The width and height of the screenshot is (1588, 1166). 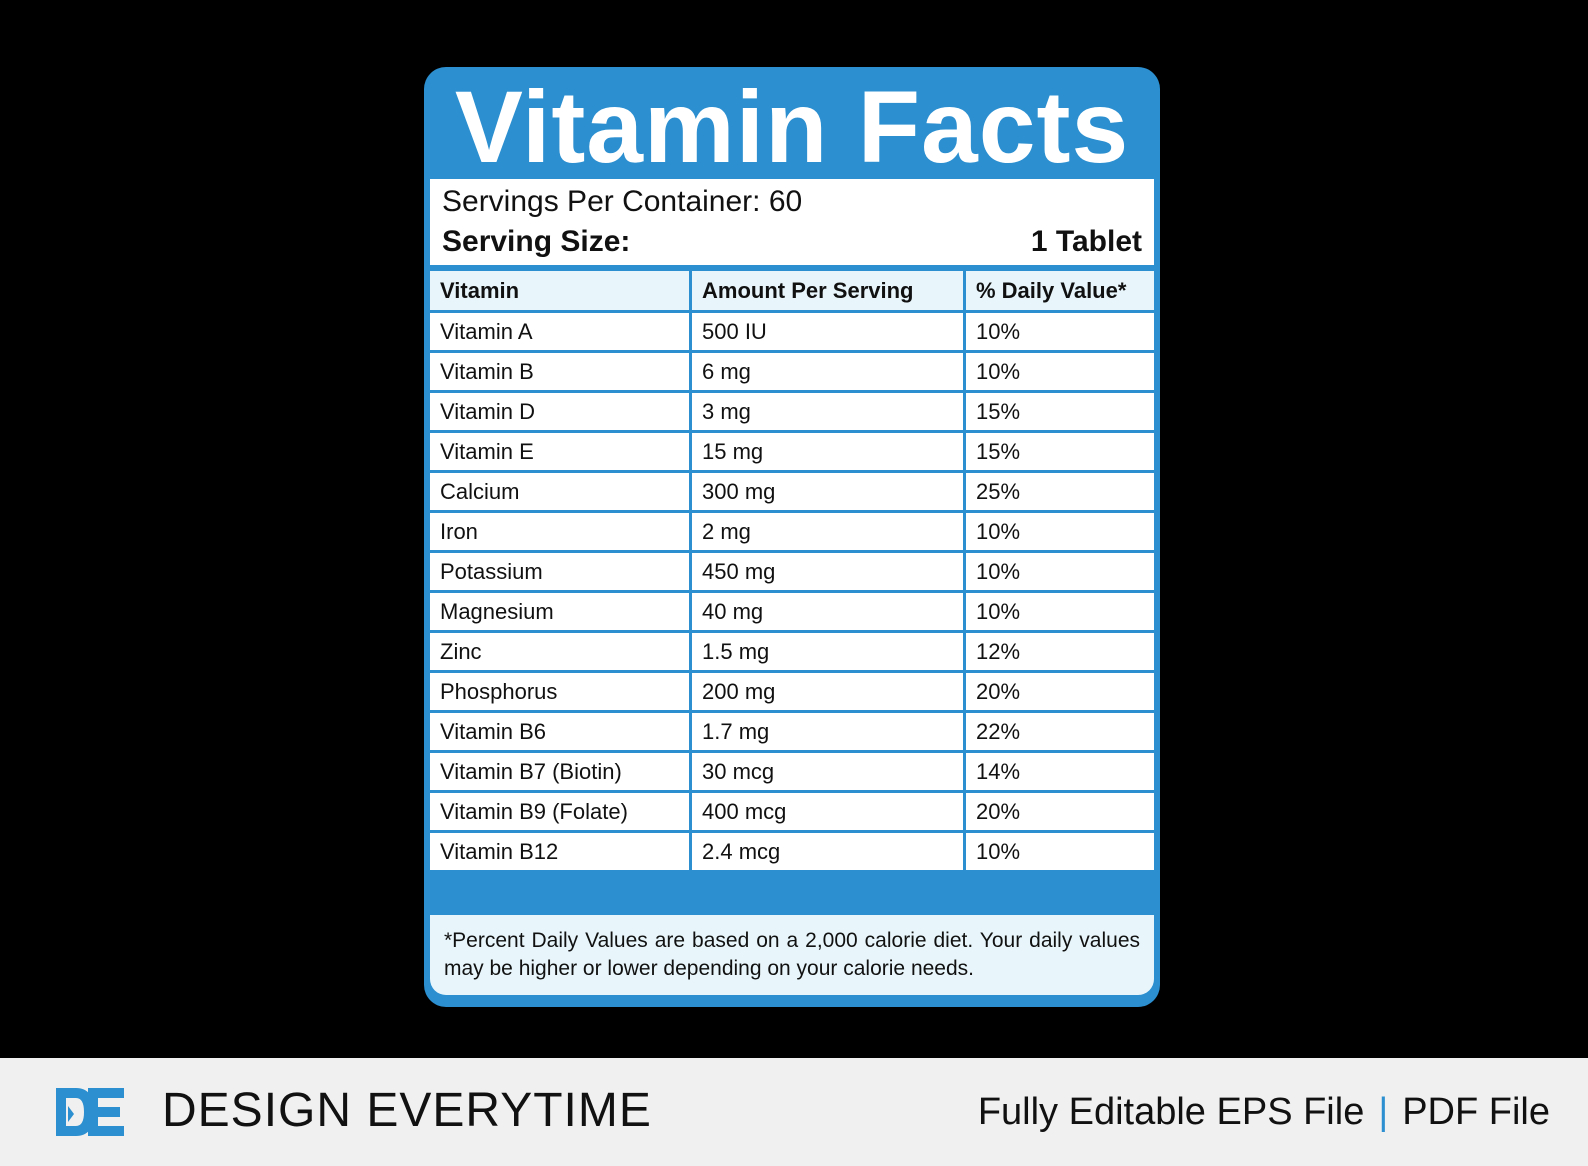 What do you see at coordinates (561, 333) in the screenshot?
I see `vitamin-name-cell: Vitamin A` at bounding box center [561, 333].